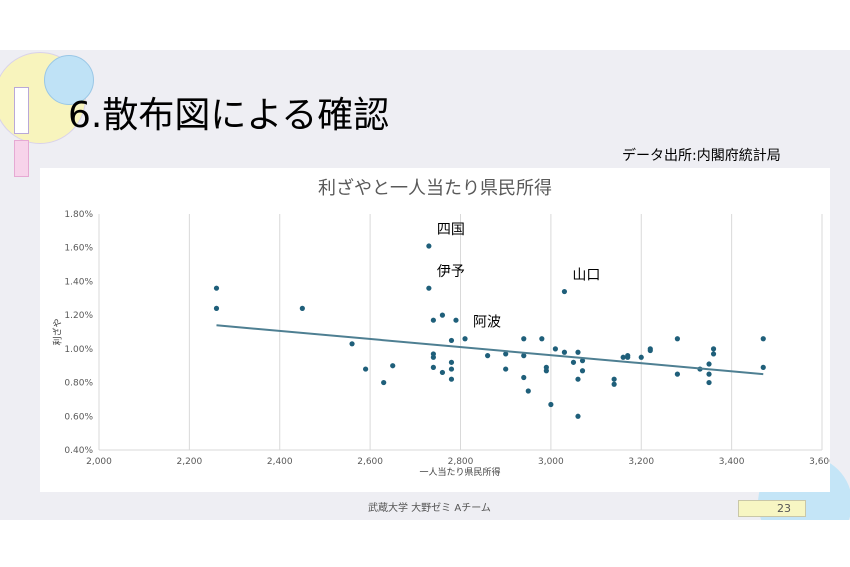 Image resolution: width=850 pixels, height=567 pixels. Describe the element at coordinates (78, 333) in the screenshot. I see `y-axis-tick-labels: 0.40% 0.60% 0.80% 1.00% 1.20% 1.40% 1.60% 1.80%` at that location.